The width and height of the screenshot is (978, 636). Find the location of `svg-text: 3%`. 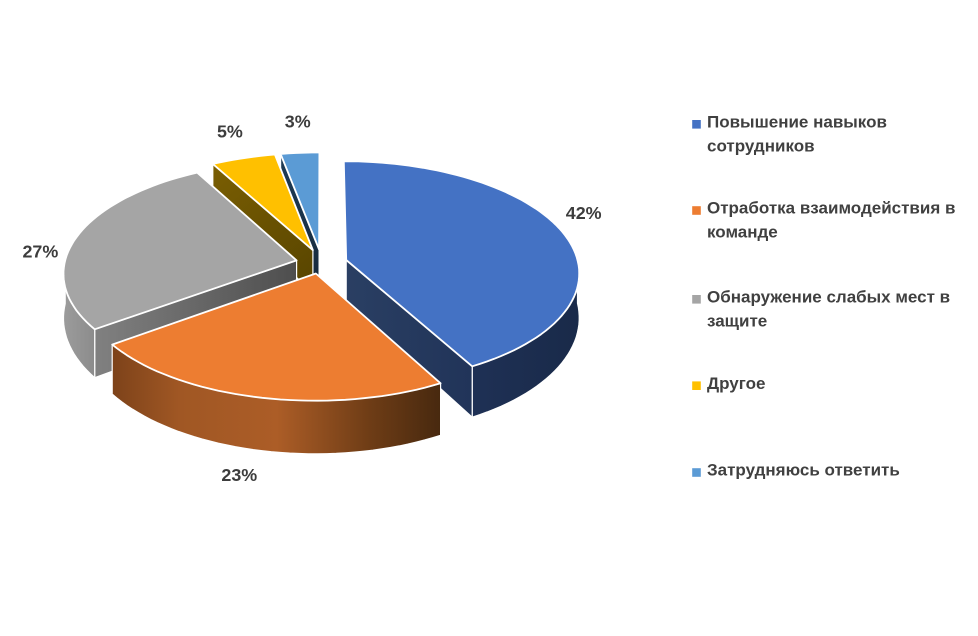

svg-text: 3% is located at coordinates (298, 122).